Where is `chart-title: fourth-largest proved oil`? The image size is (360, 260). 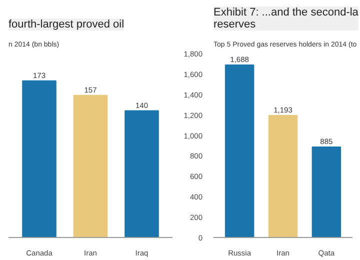 chart-title: fourth-largest proved oil is located at coordinates (66, 24).